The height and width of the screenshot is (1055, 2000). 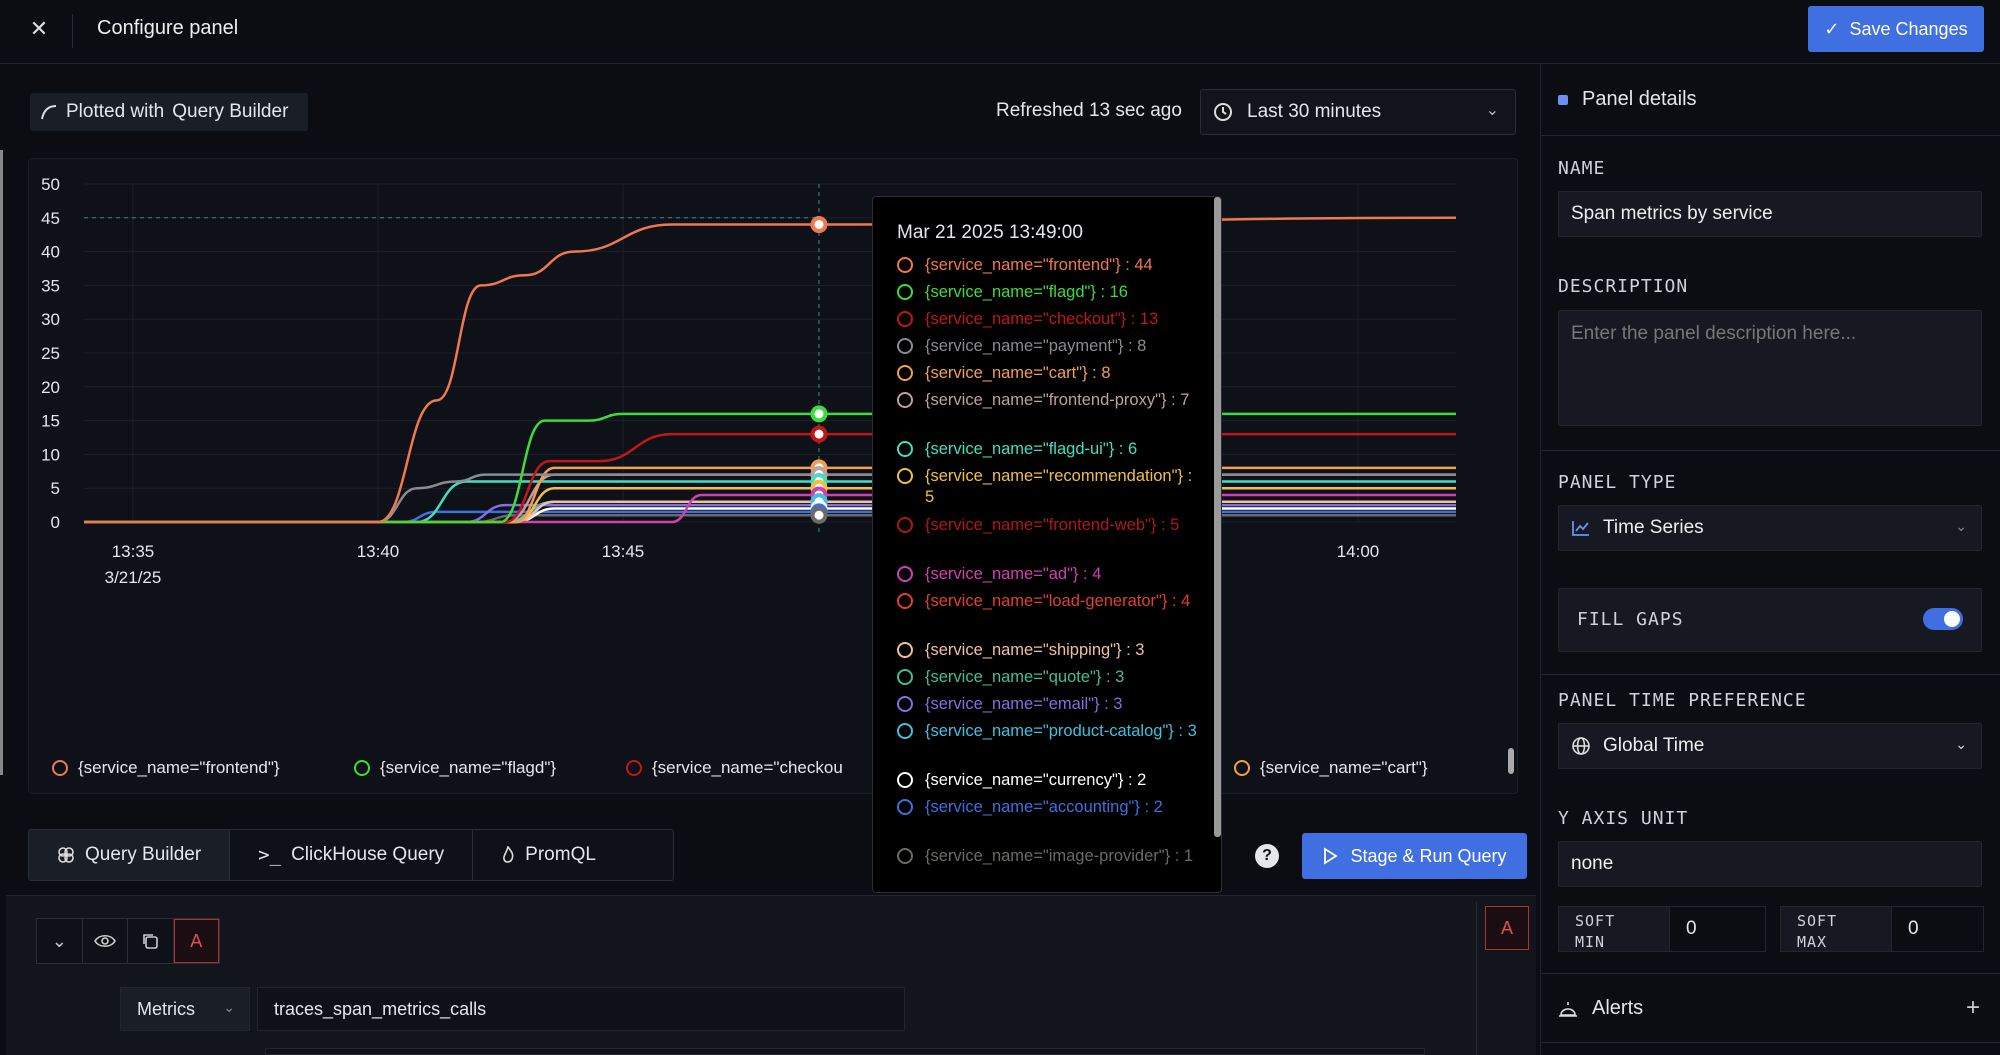 What do you see at coordinates (133, 577) in the screenshot?
I see `x-tick-sublabel: 3/21/25` at bounding box center [133, 577].